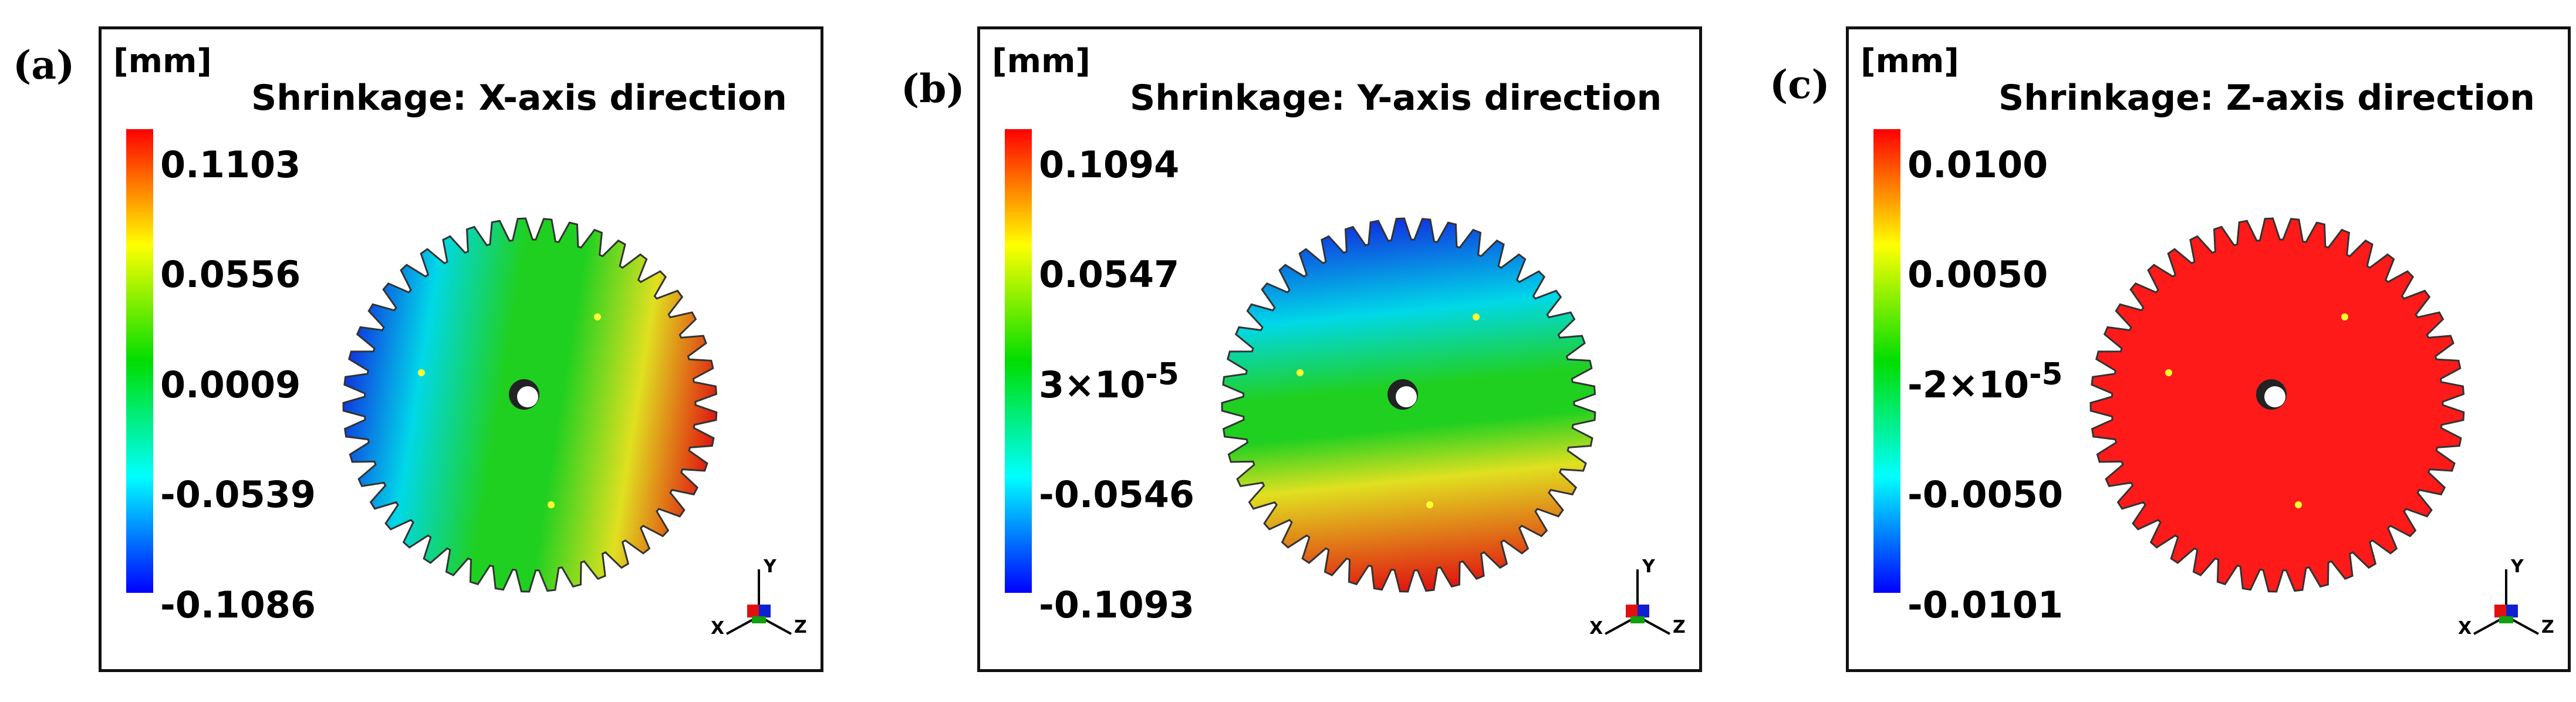 The width and height of the screenshot is (2576, 702). Describe the element at coordinates (519, 98) in the screenshot. I see `panel-title: Shrinkage: X-axis direction` at that location.